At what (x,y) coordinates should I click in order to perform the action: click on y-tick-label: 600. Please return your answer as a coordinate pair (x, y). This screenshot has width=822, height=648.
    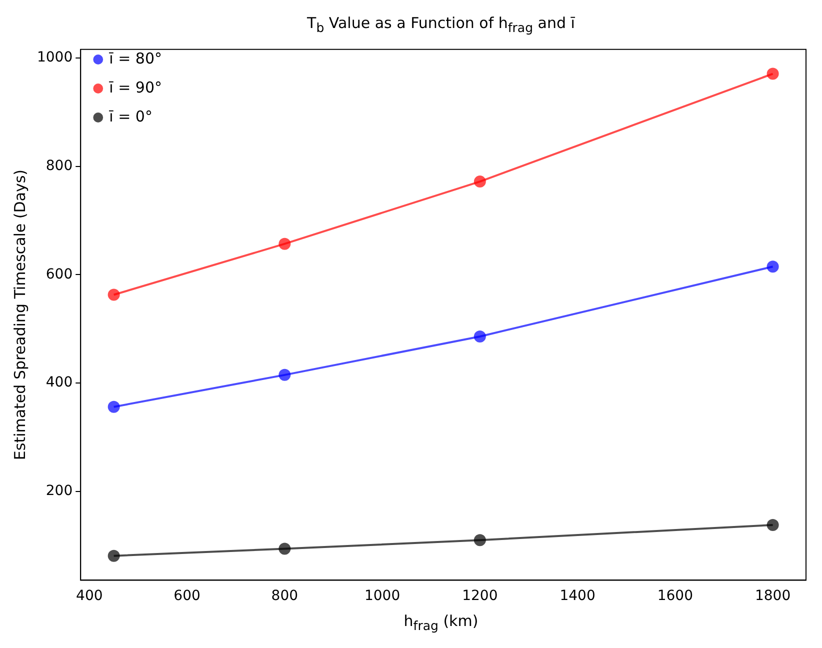
    Looking at the image, I should click on (59, 274).